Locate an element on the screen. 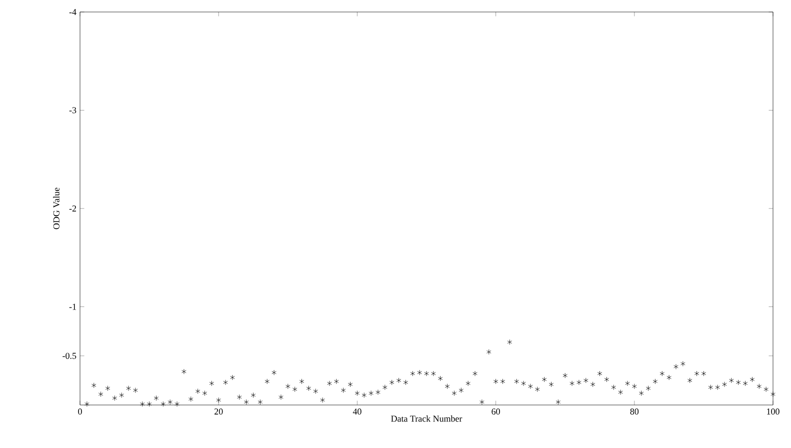 This screenshot has width=791, height=448. x-tick-label: 20 is located at coordinates (218, 411).